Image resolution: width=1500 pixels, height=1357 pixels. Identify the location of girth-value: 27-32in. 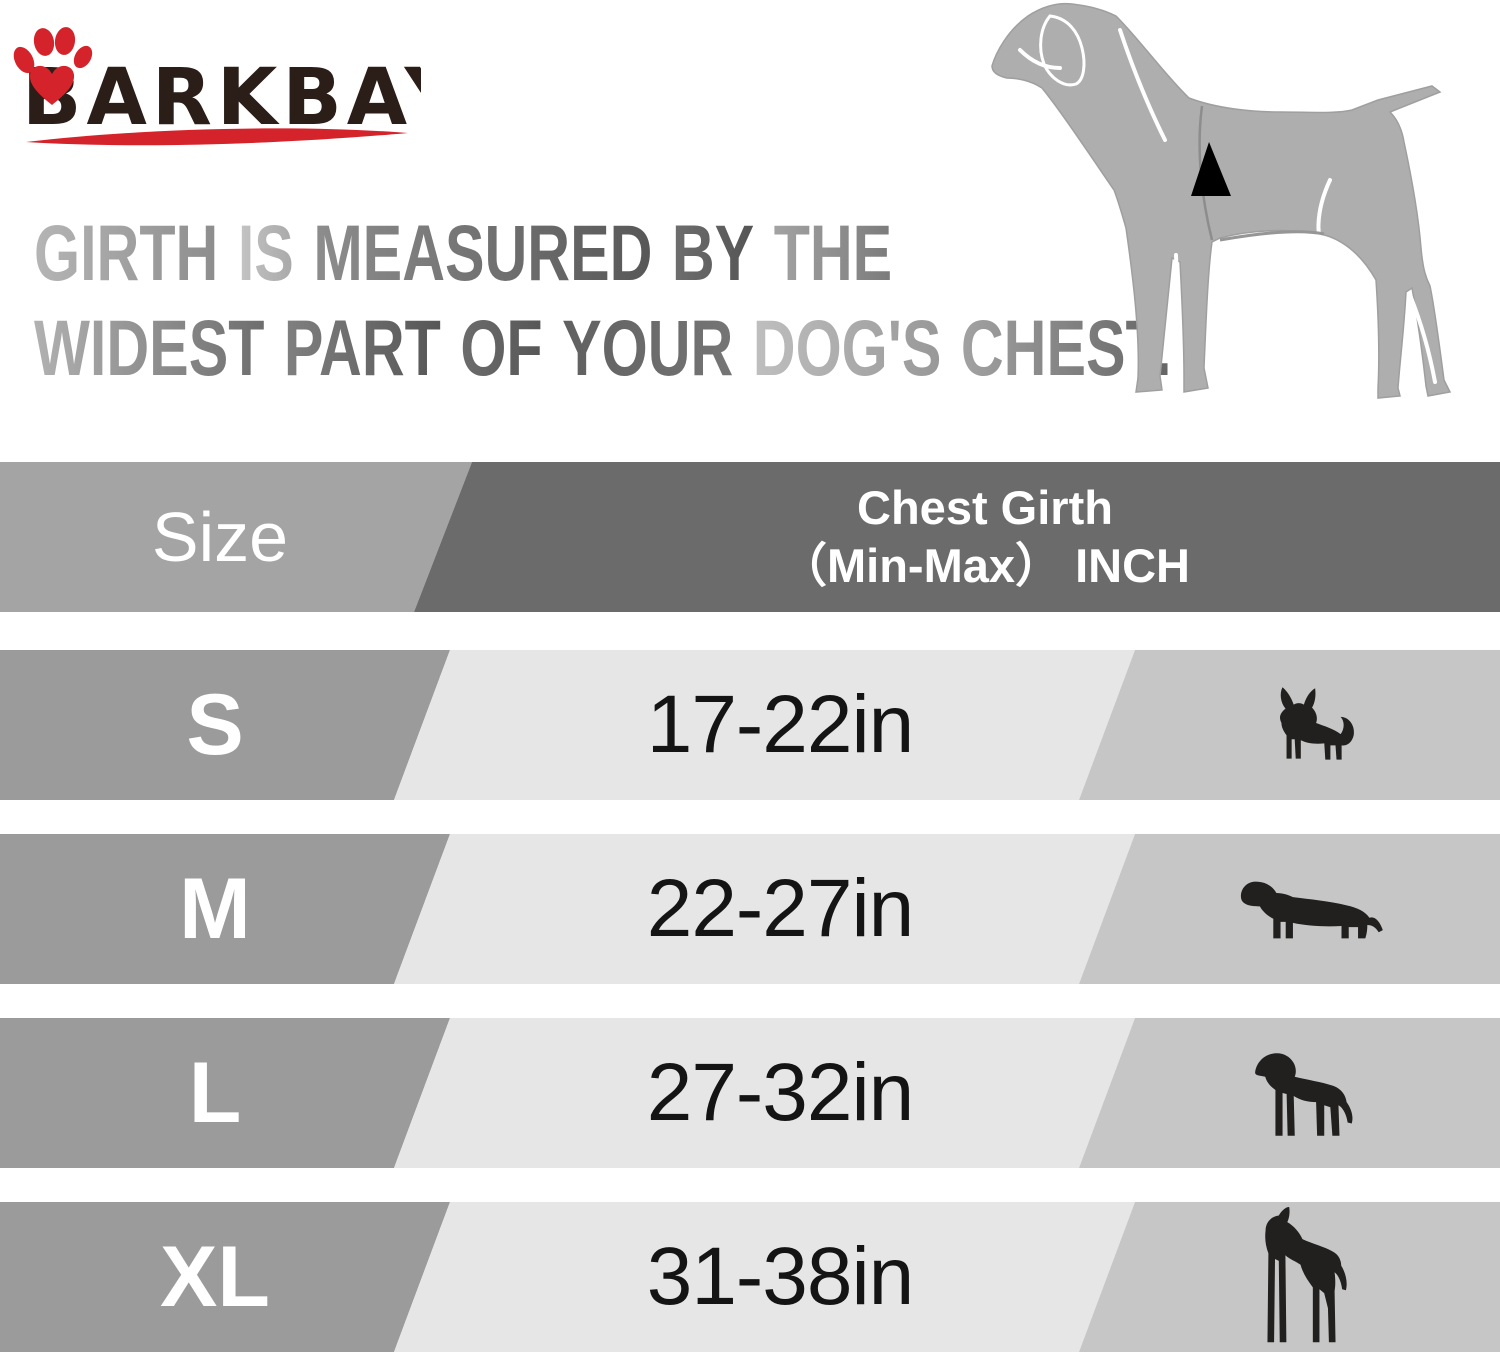
(780, 1092).